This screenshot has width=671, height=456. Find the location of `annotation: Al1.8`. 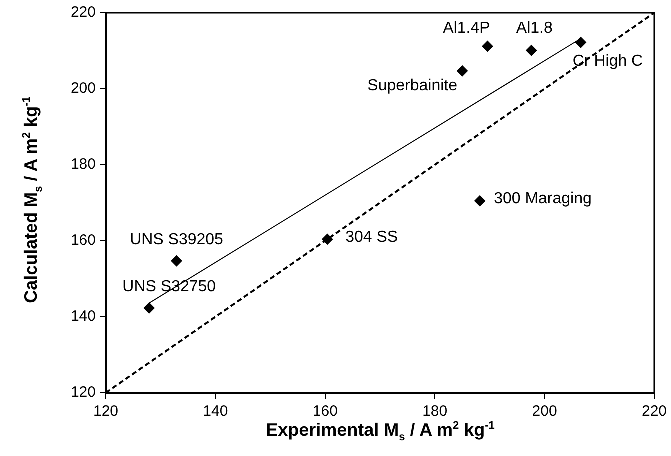

annotation: Al1.8 is located at coordinates (534, 29).